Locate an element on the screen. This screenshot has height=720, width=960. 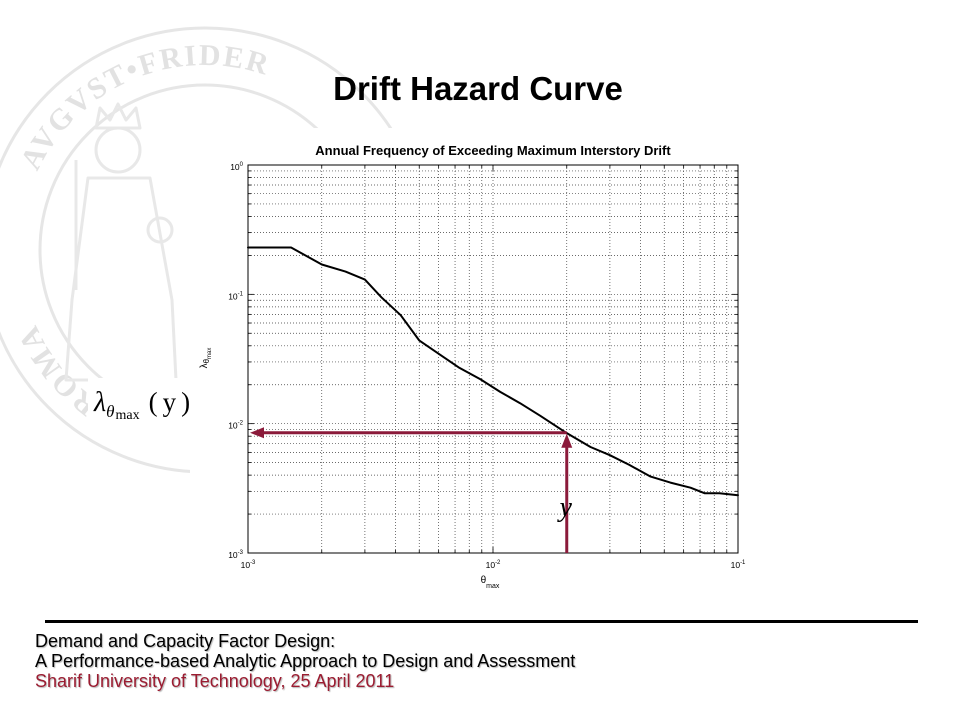
seal-figure-orb is located at coordinates (160, 230).